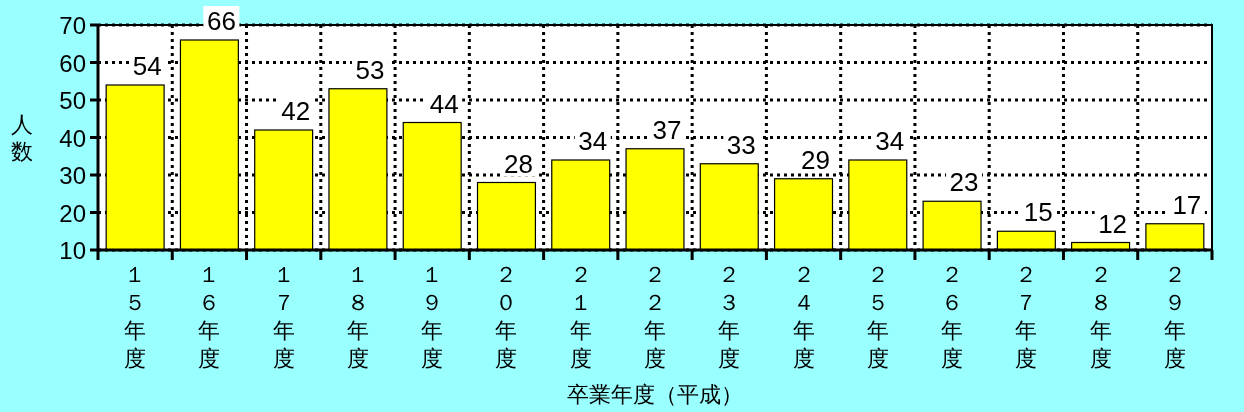 This screenshot has width=1244, height=412. What do you see at coordinates (72, 63) in the screenshot?
I see `y-tick-label: 60` at bounding box center [72, 63].